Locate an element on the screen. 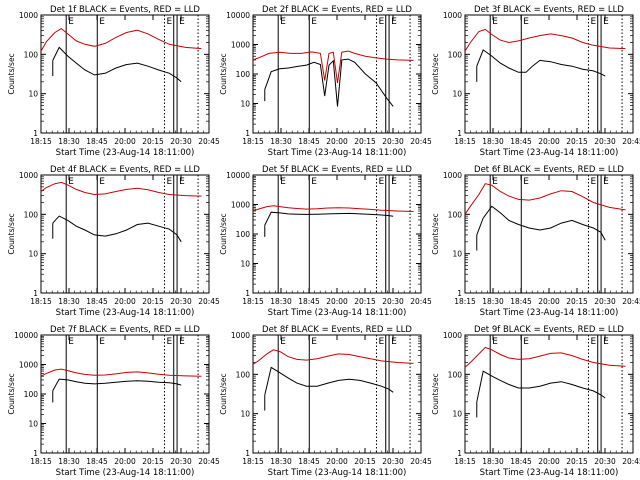 The image size is (640, 480). chart-title: Det 3f BLACK = Events, RED = LLD is located at coordinates (549, 10).